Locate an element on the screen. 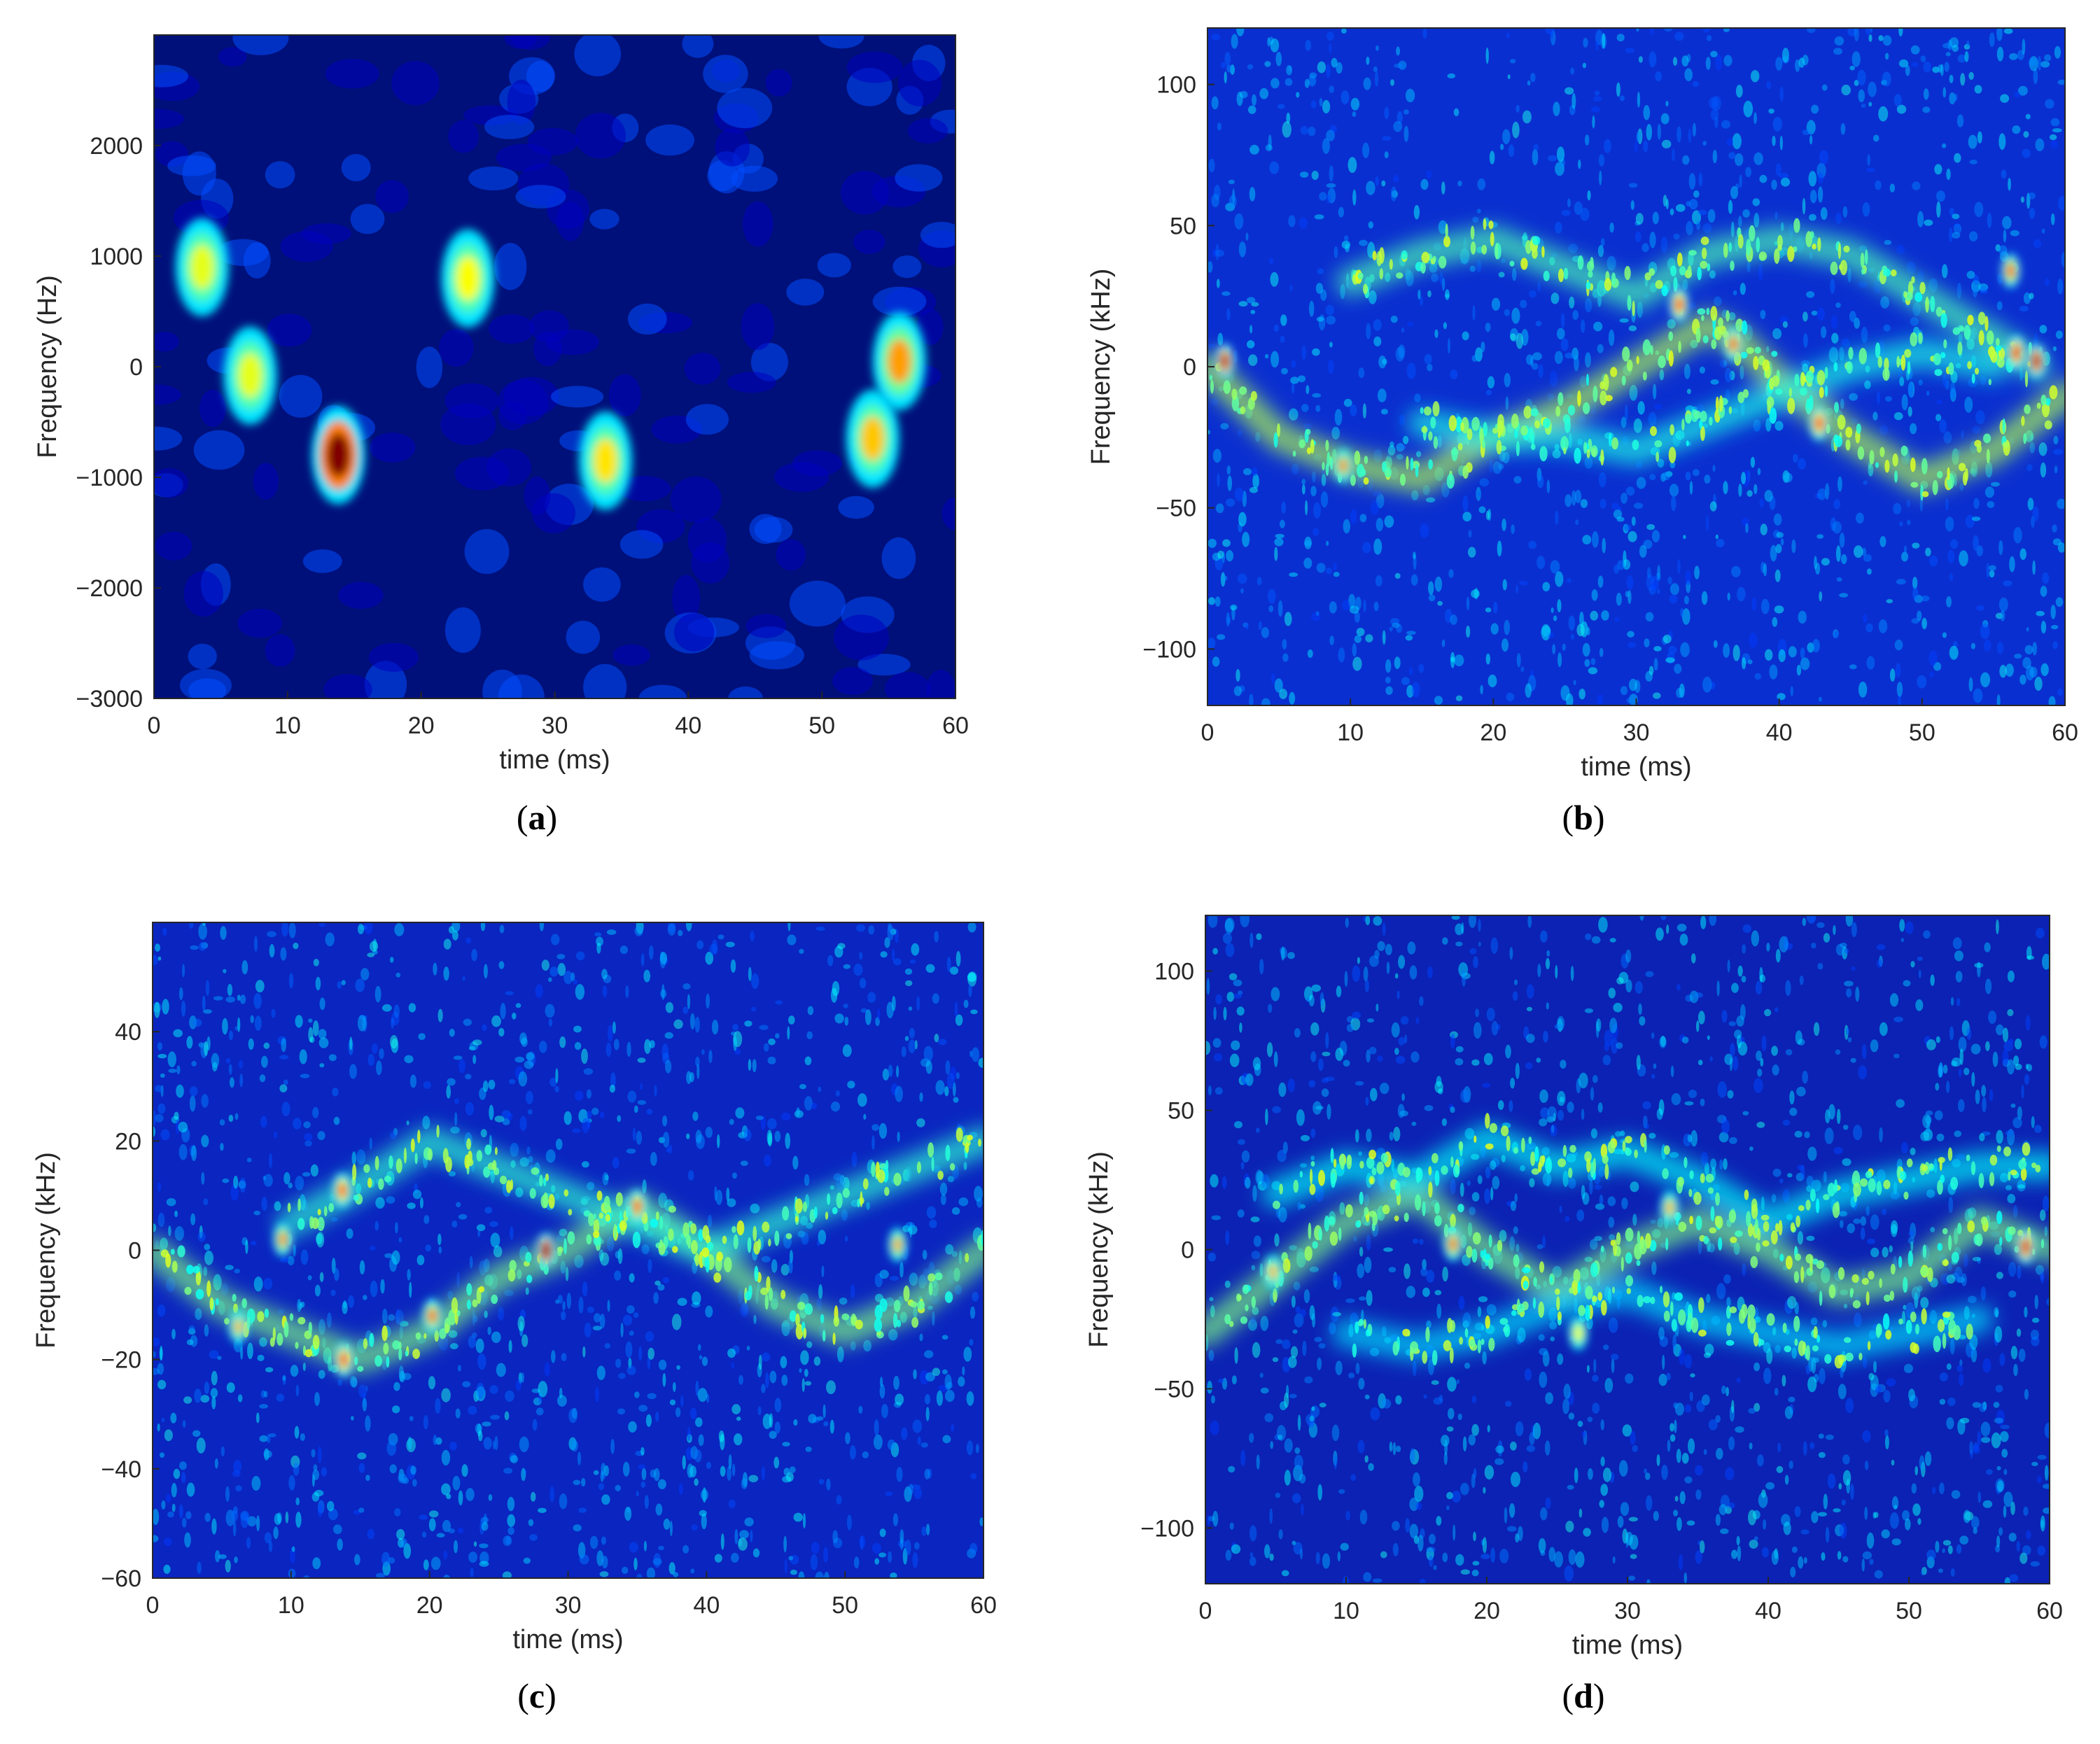 The height and width of the screenshot is (1744, 2100). signal-ridge is located at coordinates (1693, 303).